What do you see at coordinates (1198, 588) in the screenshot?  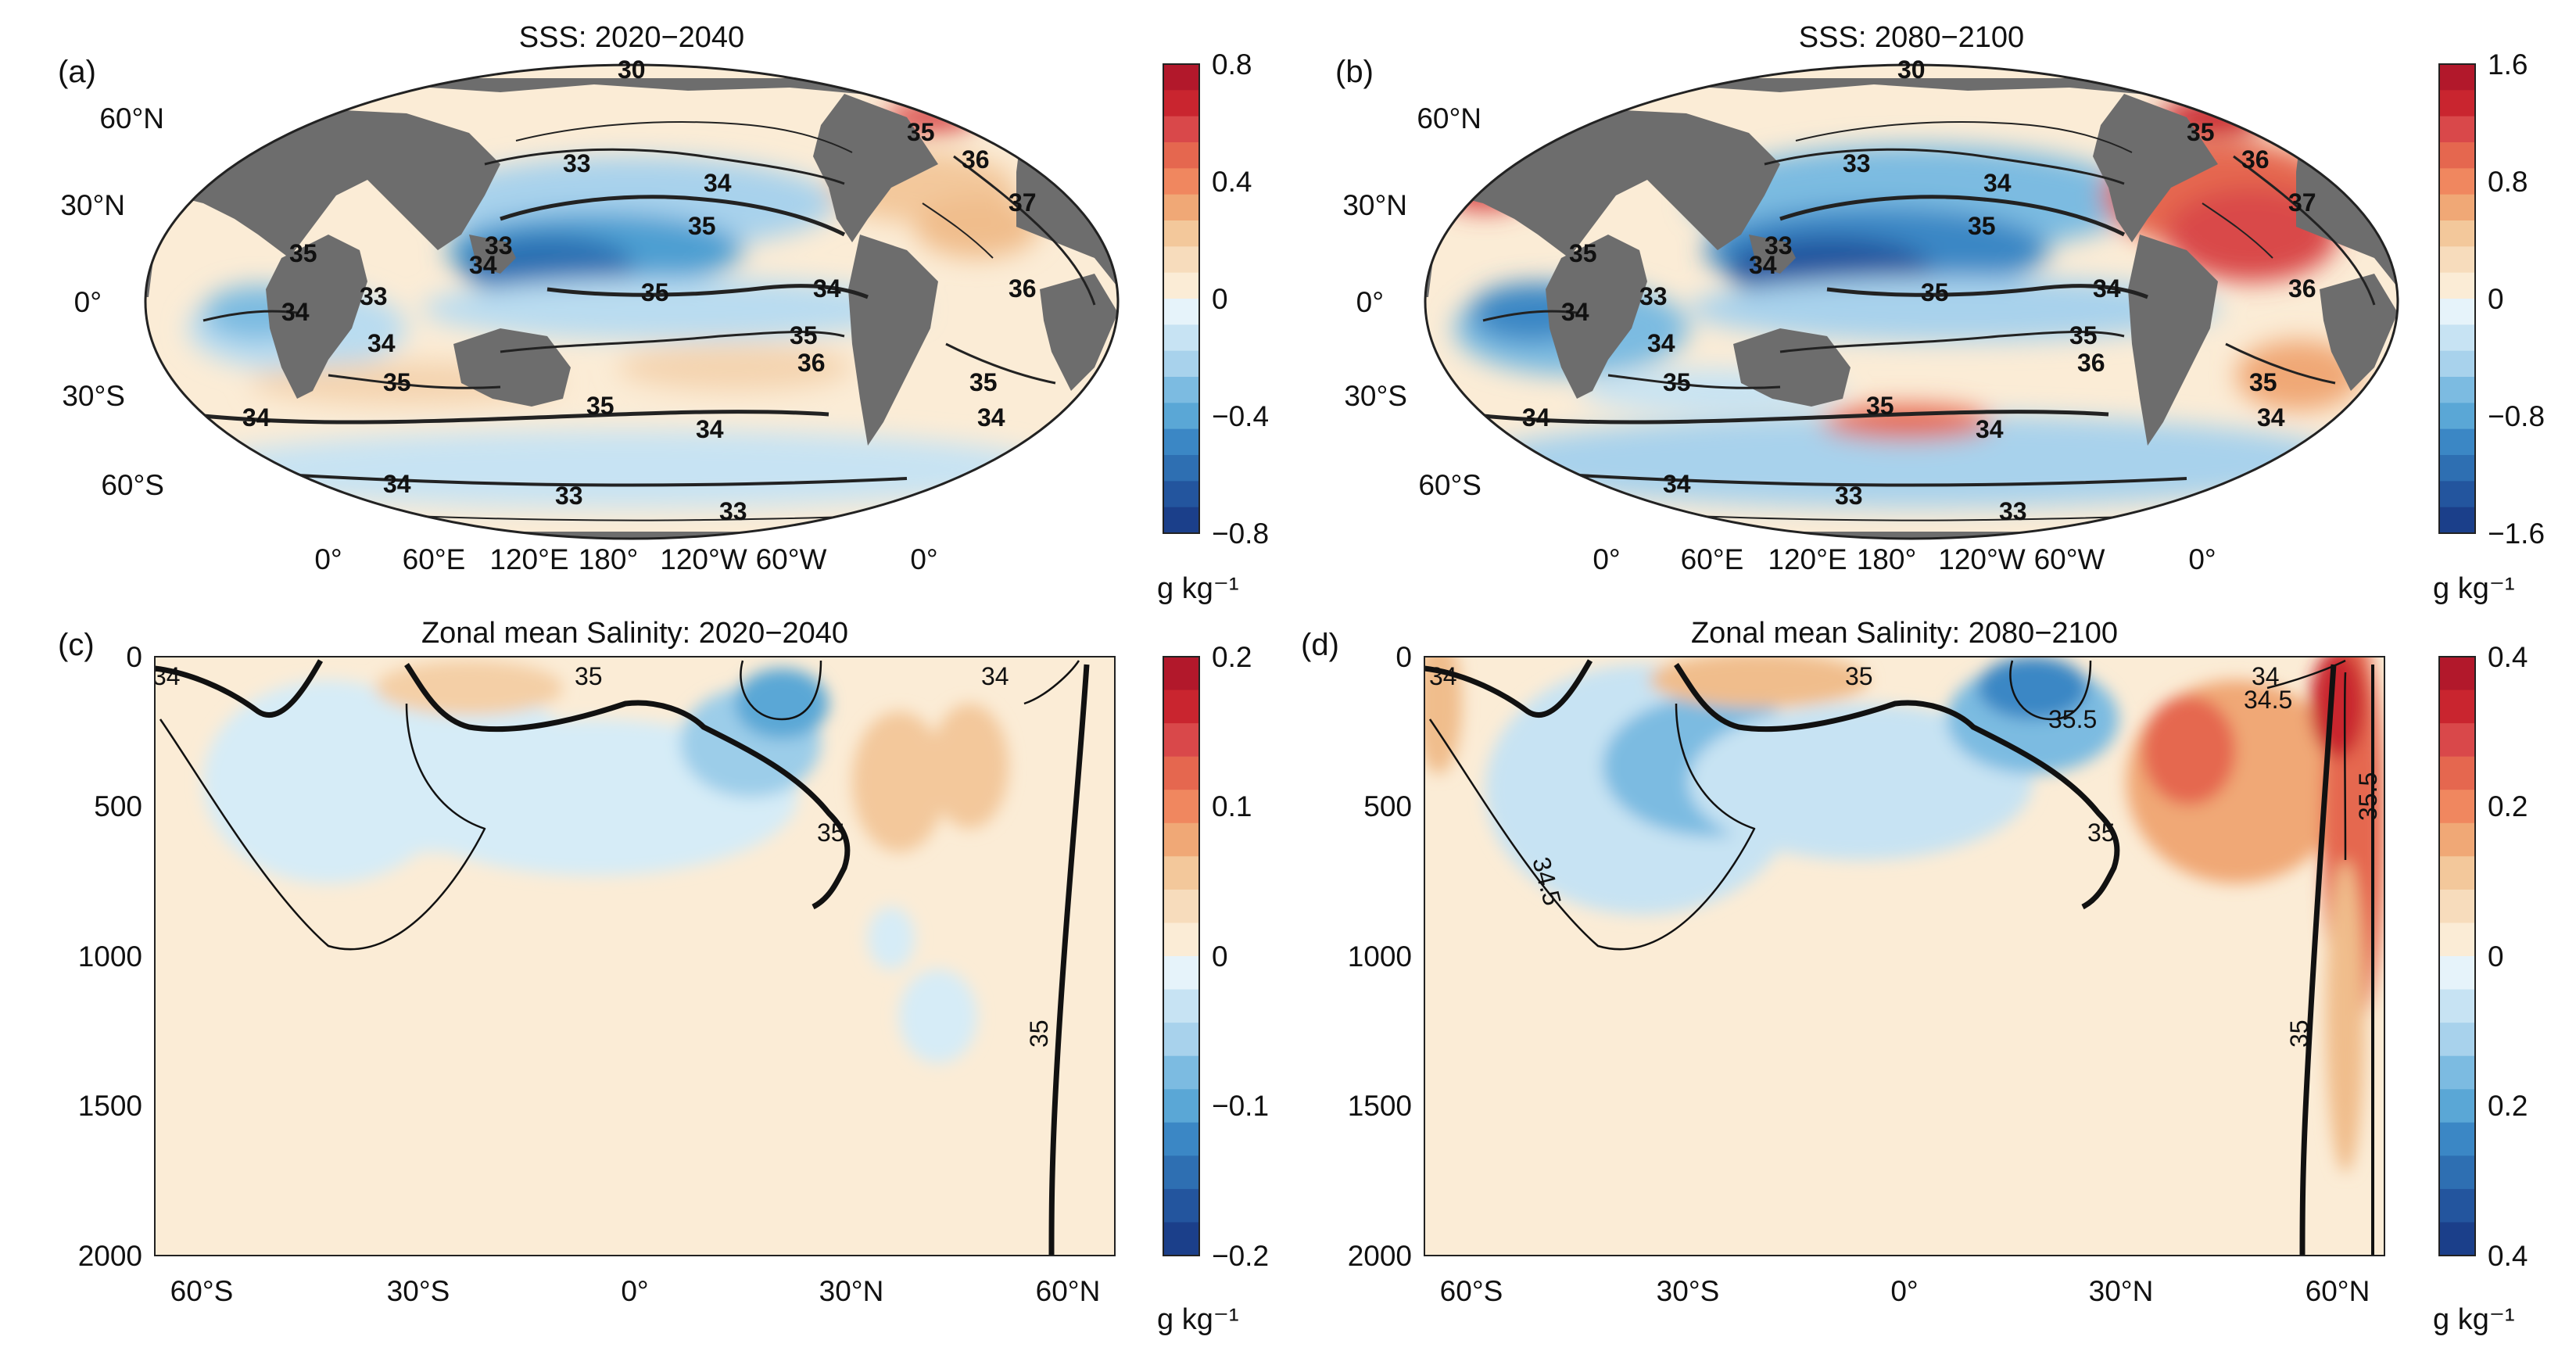 I see `colorbar-unit: g kg⁻¹` at bounding box center [1198, 588].